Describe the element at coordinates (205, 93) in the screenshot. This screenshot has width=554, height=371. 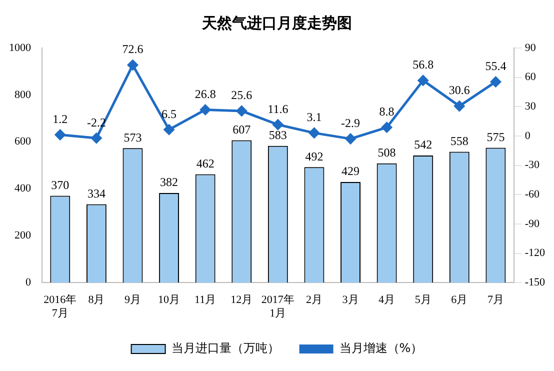
I see `data-label: 26.8` at that location.